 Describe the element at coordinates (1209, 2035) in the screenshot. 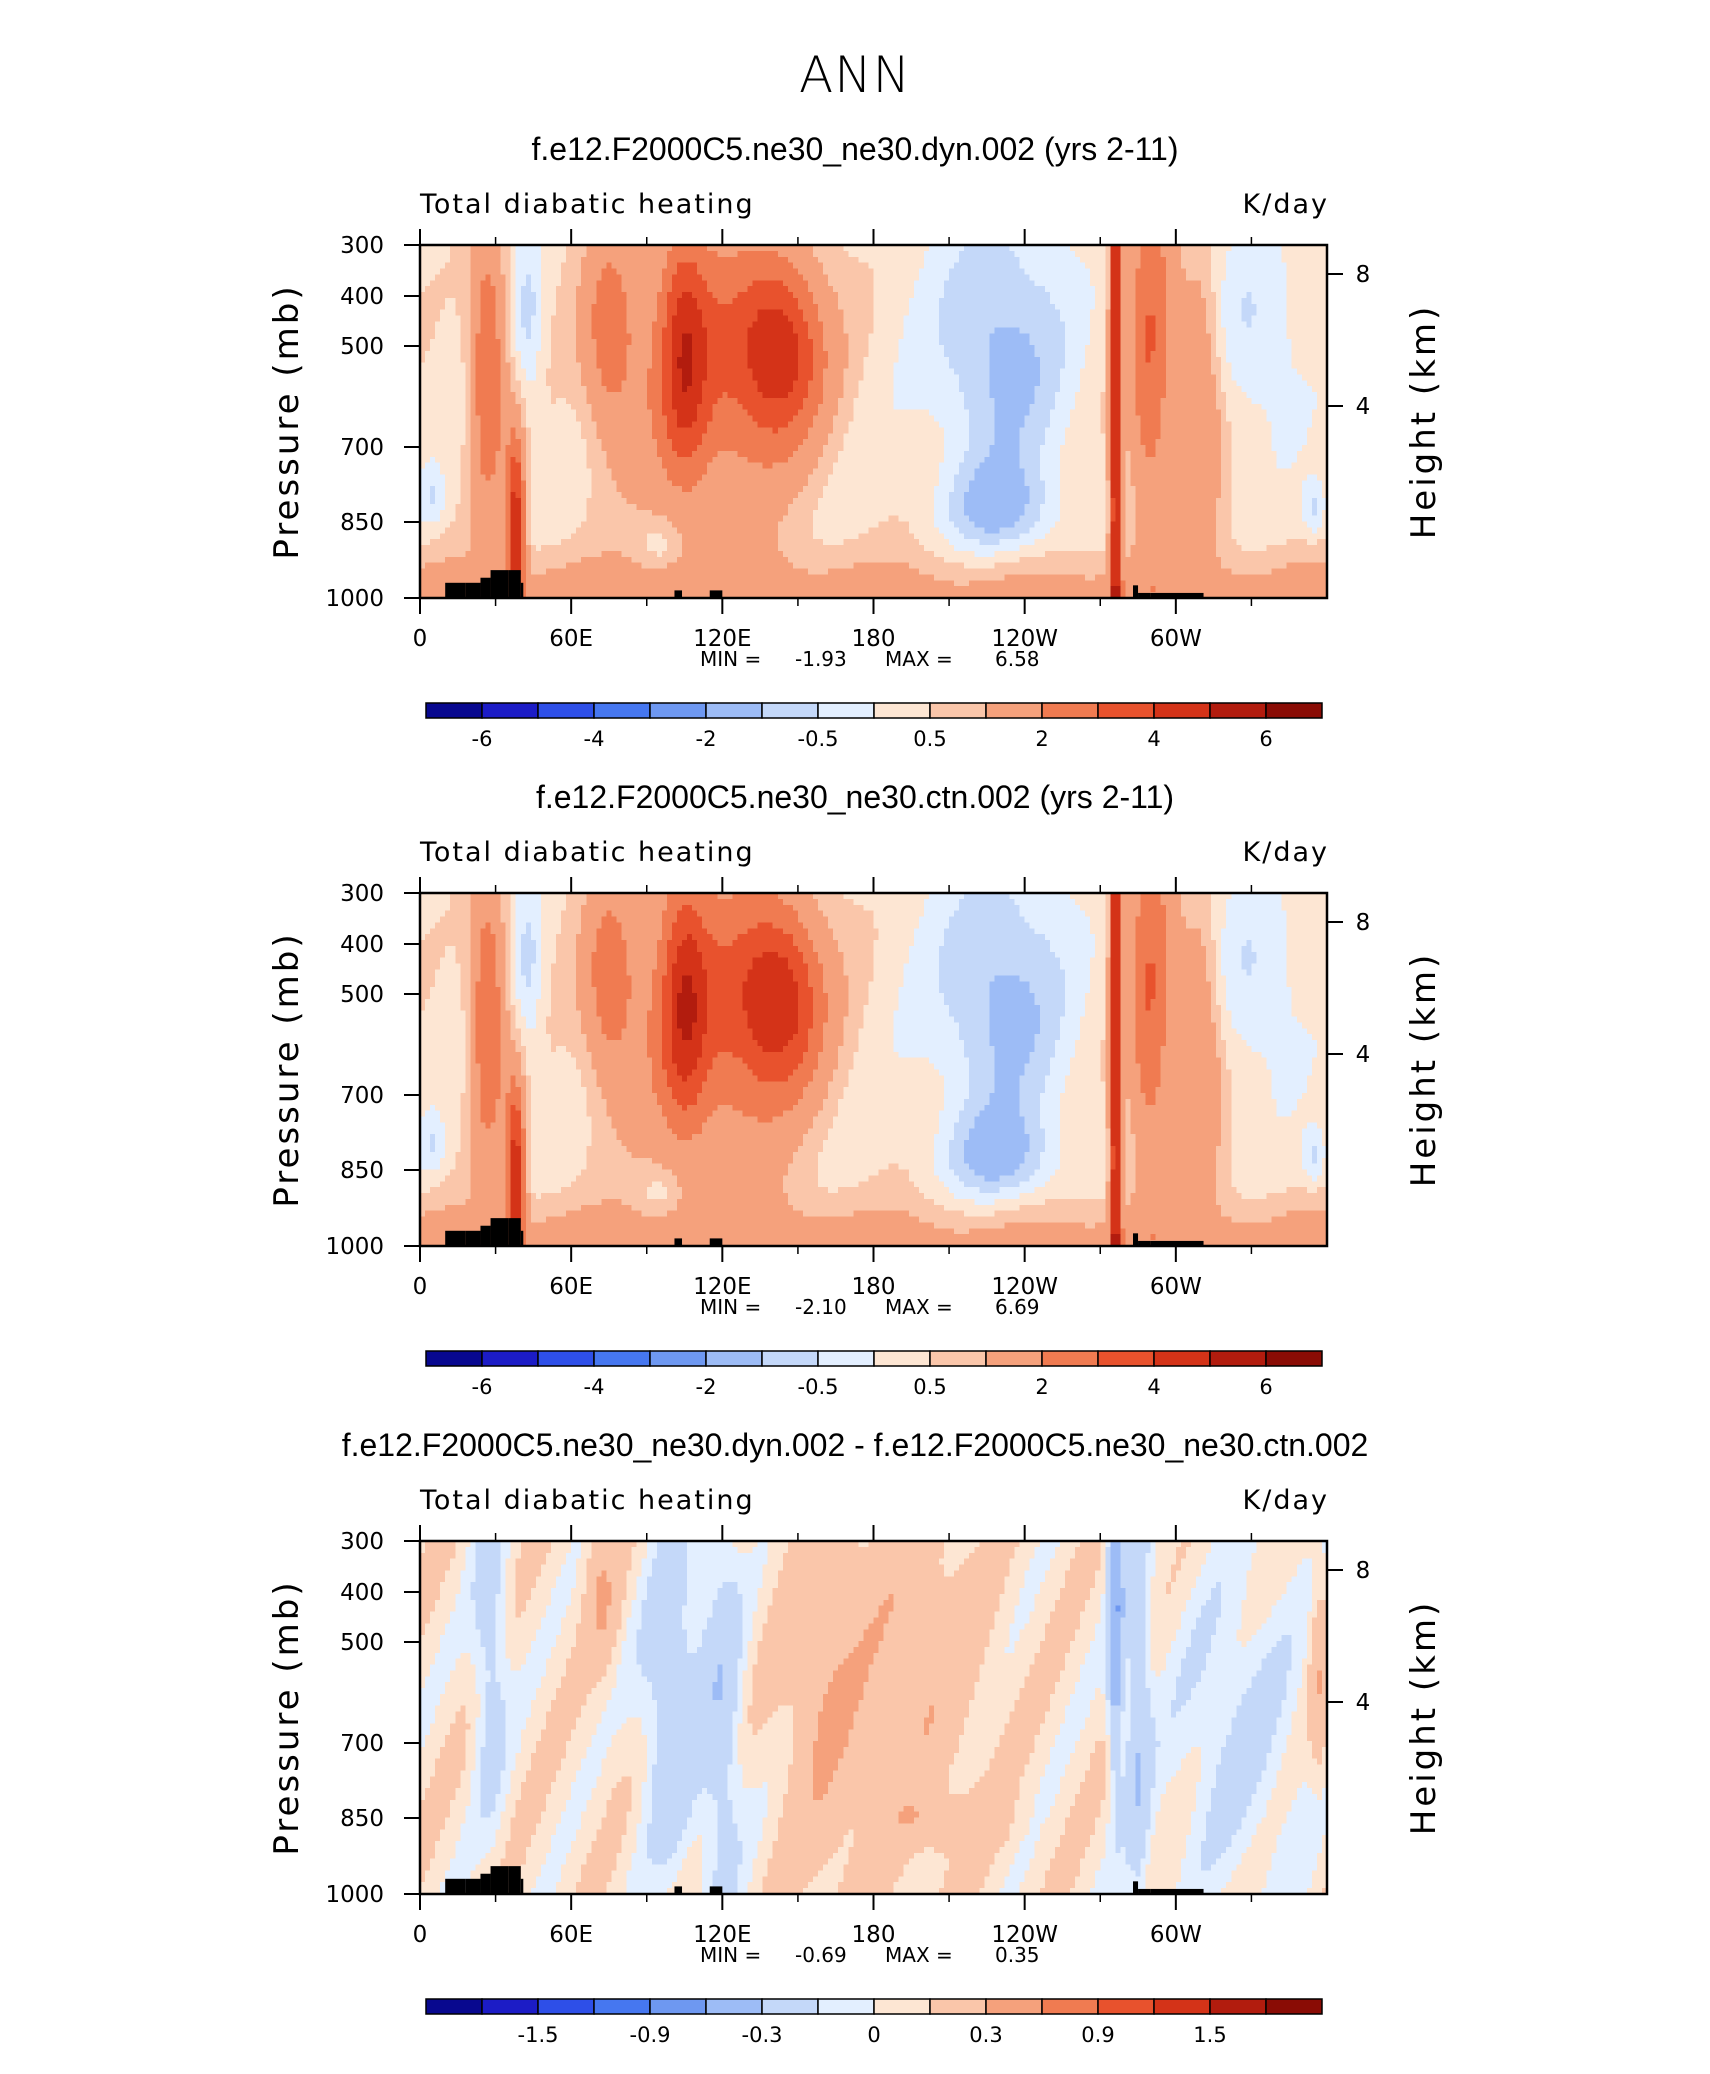

I see `colorbar-label: 1.5` at that location.